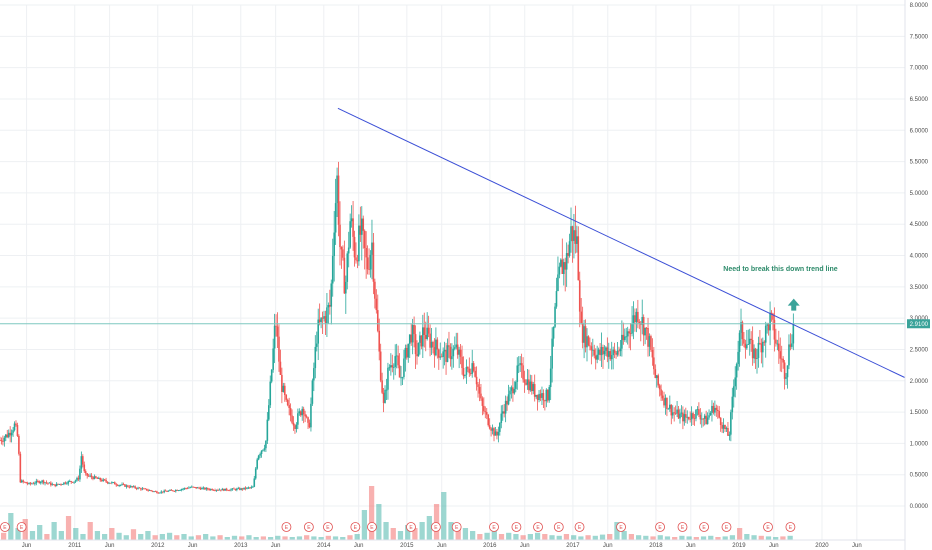 This screenshot has width=932, height=550. Describe the element at coordinates (919, 413) in the screenshot. I see `price-tick-label: 1.5000` at that location.